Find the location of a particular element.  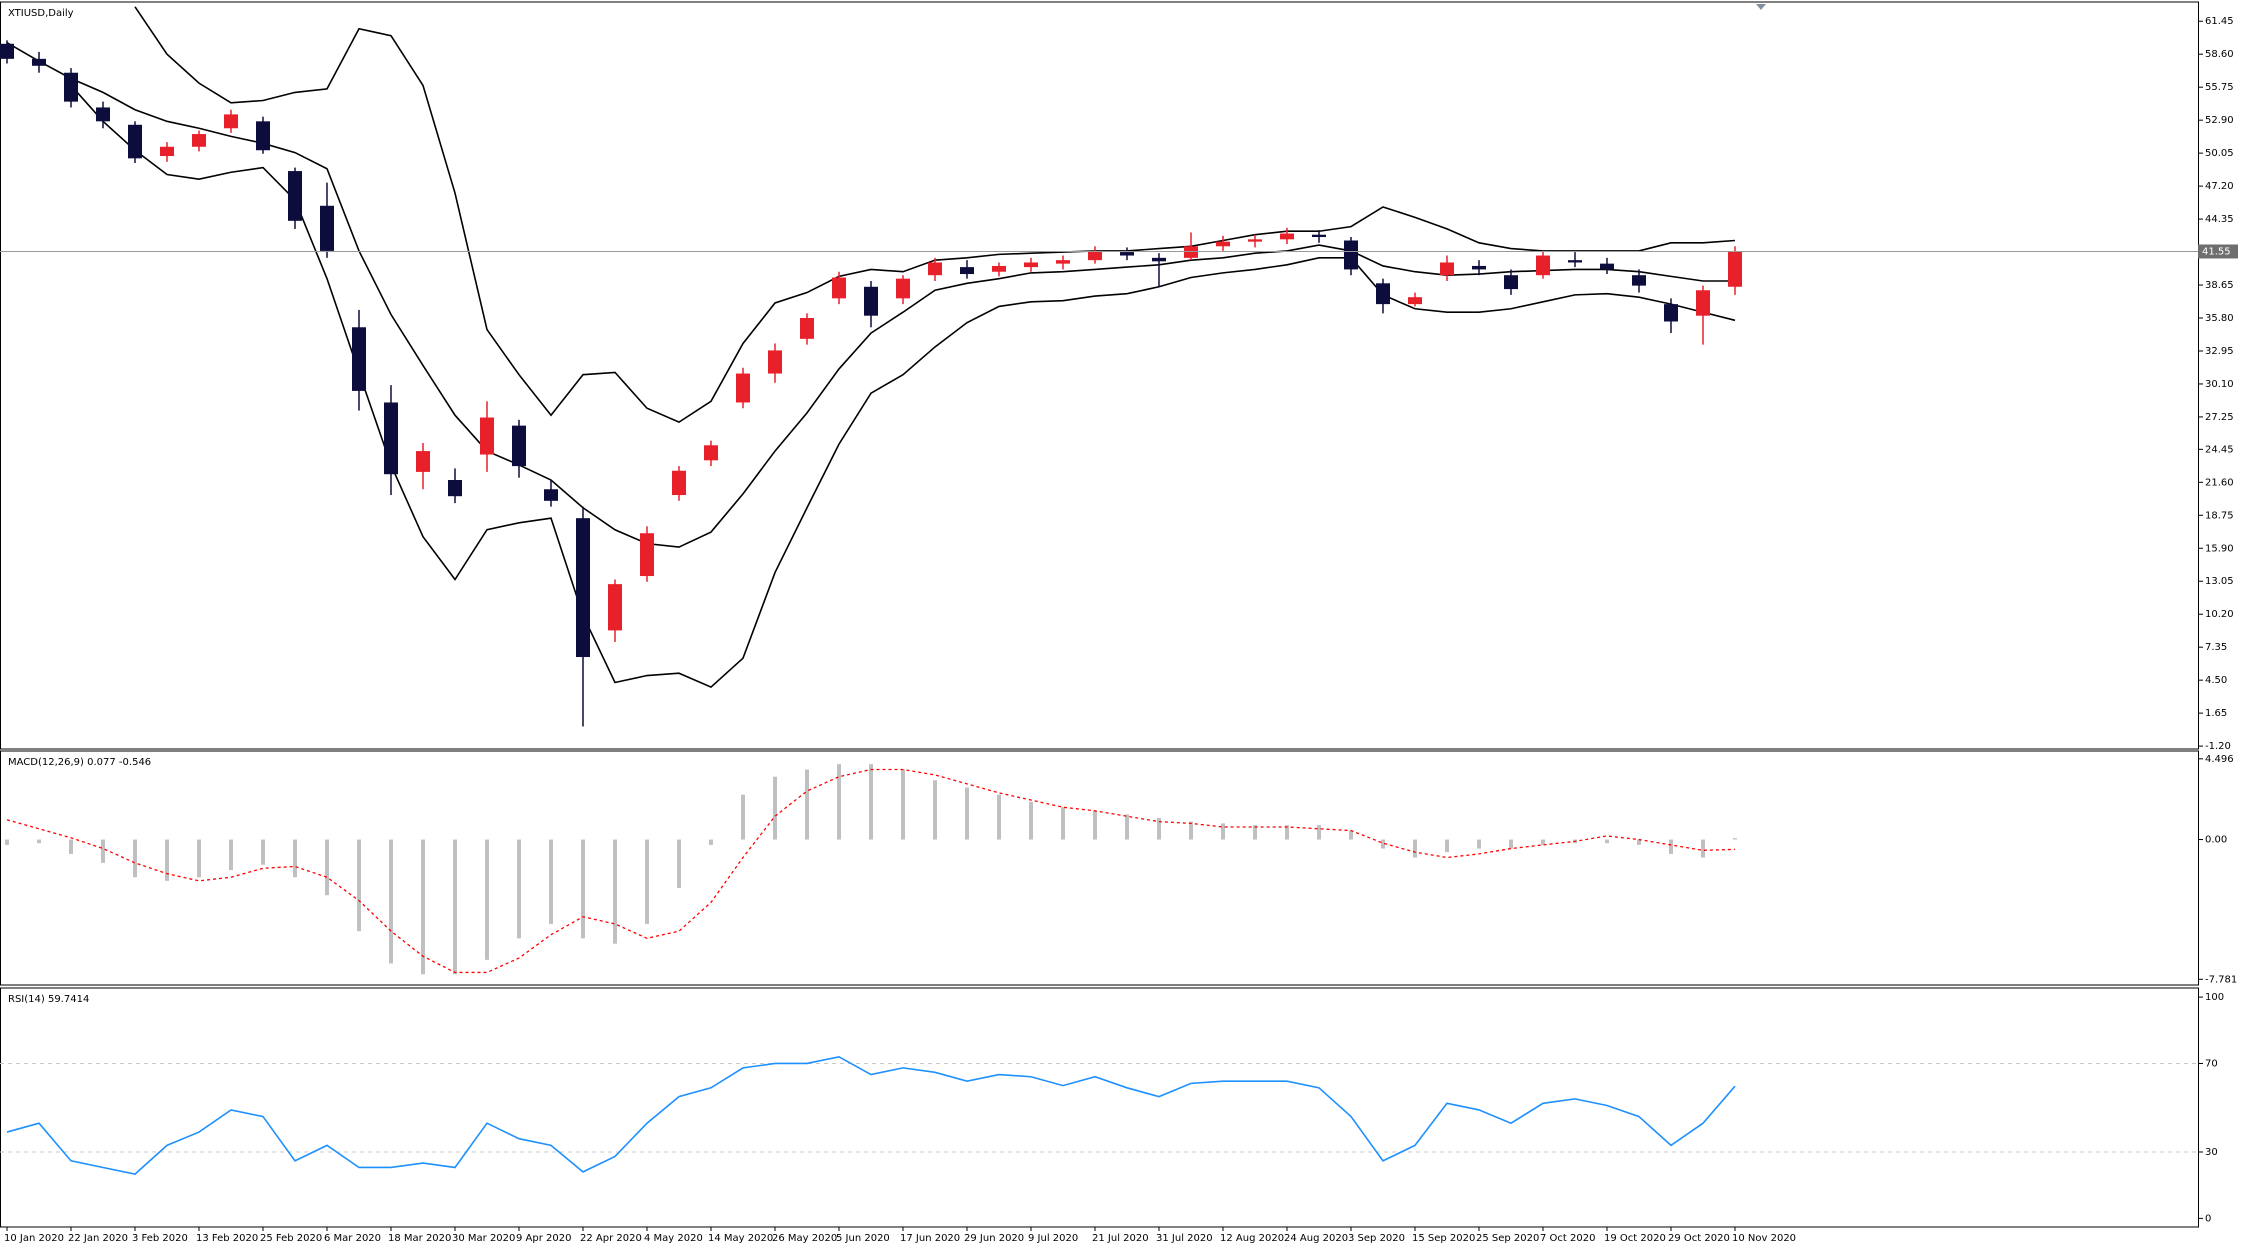

x-tick-label: 25 Feb 2020 is located at coordinates (291, 1238).